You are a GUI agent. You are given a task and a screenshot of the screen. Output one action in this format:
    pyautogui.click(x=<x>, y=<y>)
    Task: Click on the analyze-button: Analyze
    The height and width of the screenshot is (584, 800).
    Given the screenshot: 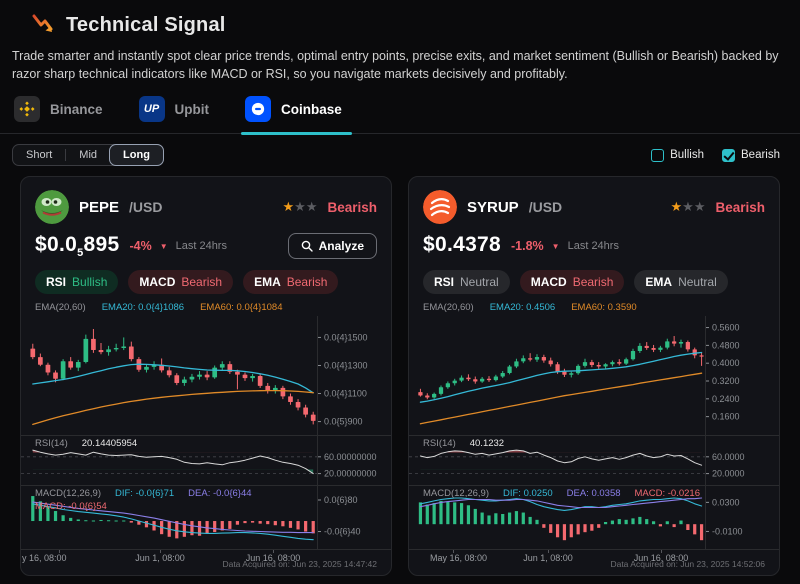 What is the action you would take?
    pyautogui.click(x=332, y=246)
    